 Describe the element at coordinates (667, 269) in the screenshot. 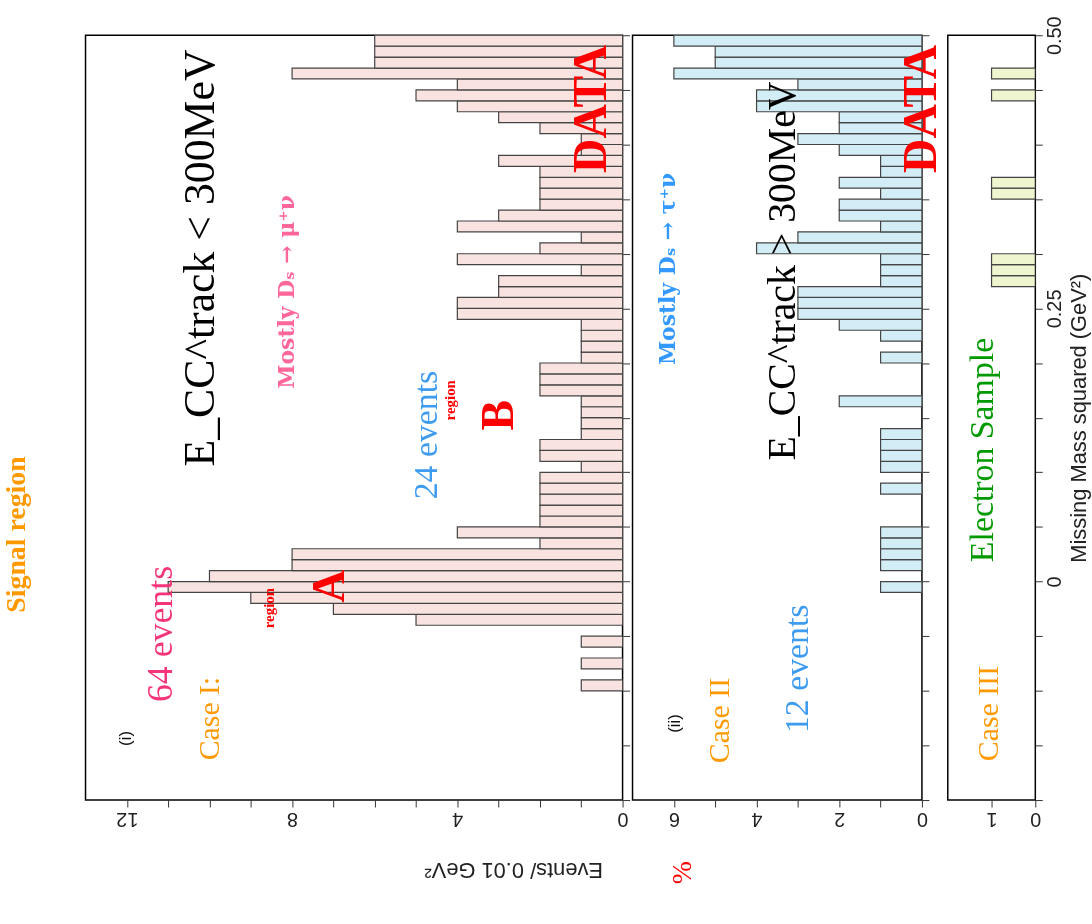

I see `annotation: Mostly Dₛ → τ⁺ν` at that location.